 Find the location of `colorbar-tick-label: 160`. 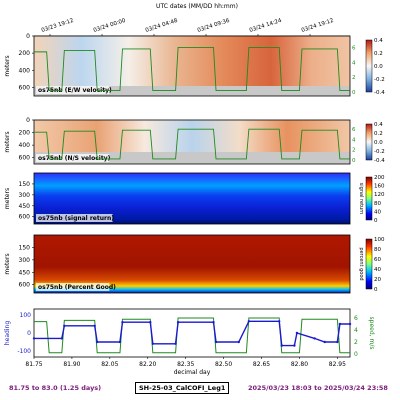

colorbar-tick-label: 160 is located at coordinates (379, 187).